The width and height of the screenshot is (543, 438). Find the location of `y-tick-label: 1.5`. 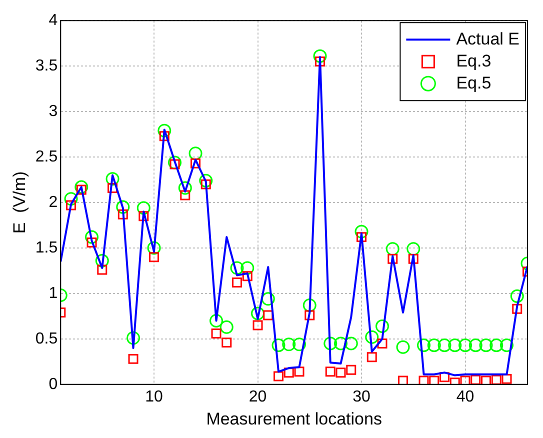

y-tick-label: 1.5 is located at coordinates (46, 247).